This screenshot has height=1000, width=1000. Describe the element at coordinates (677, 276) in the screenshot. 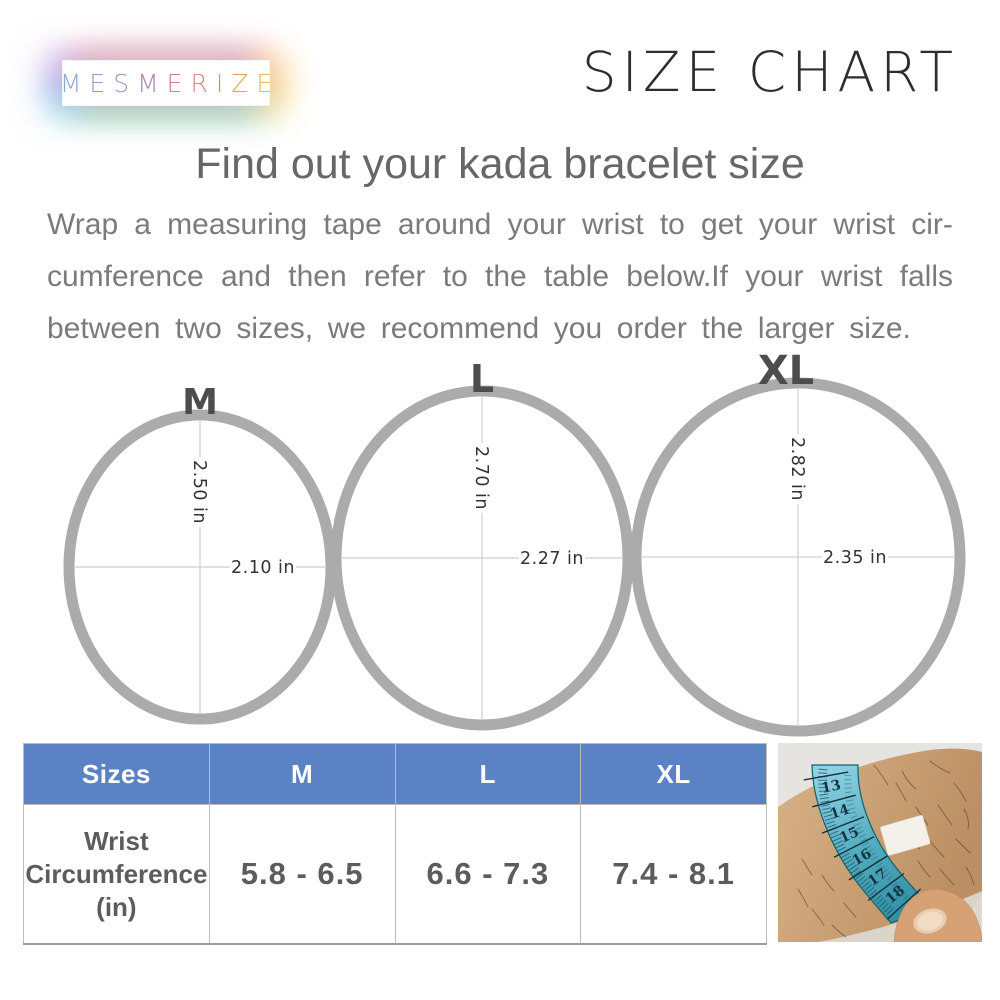

I see `description-word: below.If` at that location.